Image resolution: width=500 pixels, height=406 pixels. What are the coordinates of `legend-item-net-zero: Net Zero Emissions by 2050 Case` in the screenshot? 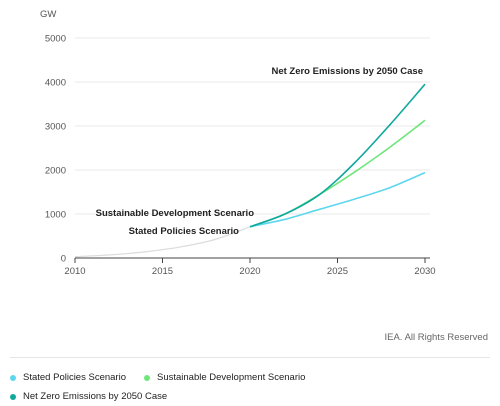 It's located at (88, 396).